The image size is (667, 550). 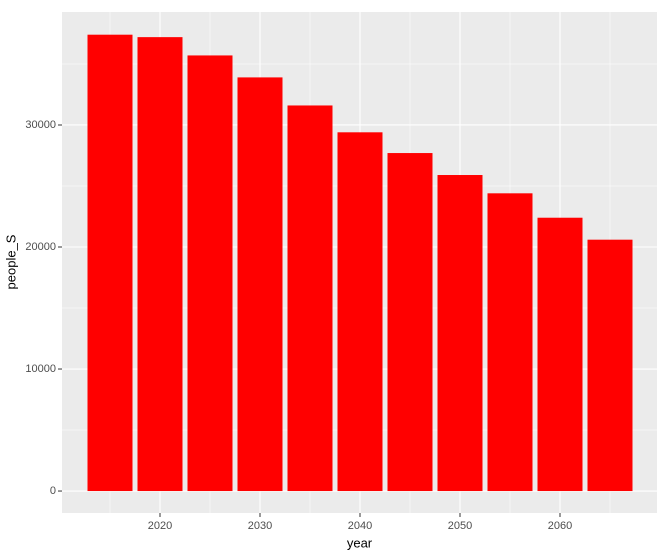 I want to click on y-tick-label: 30000, so click(x=40, y=125).